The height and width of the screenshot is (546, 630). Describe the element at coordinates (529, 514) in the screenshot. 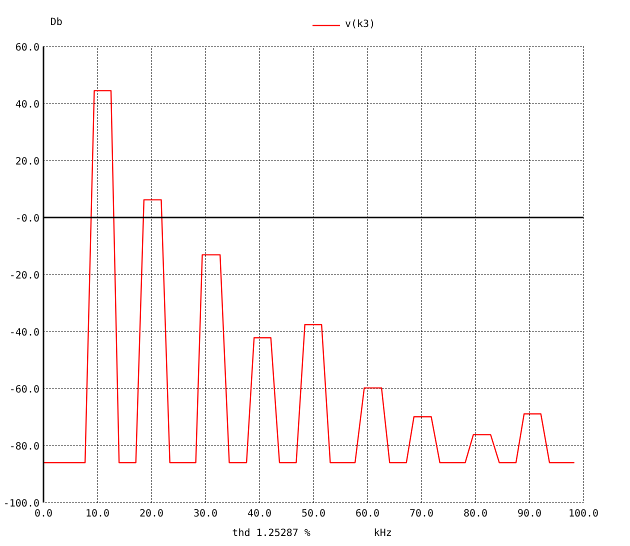

I see `x-tick-label: 90.0` at that location.